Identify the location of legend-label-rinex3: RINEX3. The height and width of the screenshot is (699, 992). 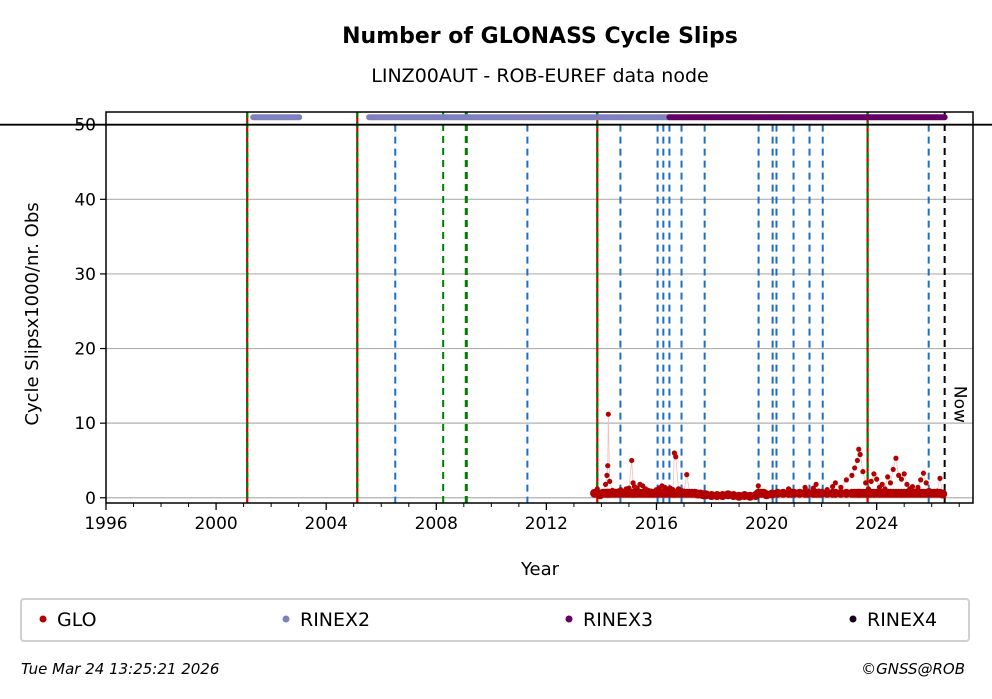
(618, 620).